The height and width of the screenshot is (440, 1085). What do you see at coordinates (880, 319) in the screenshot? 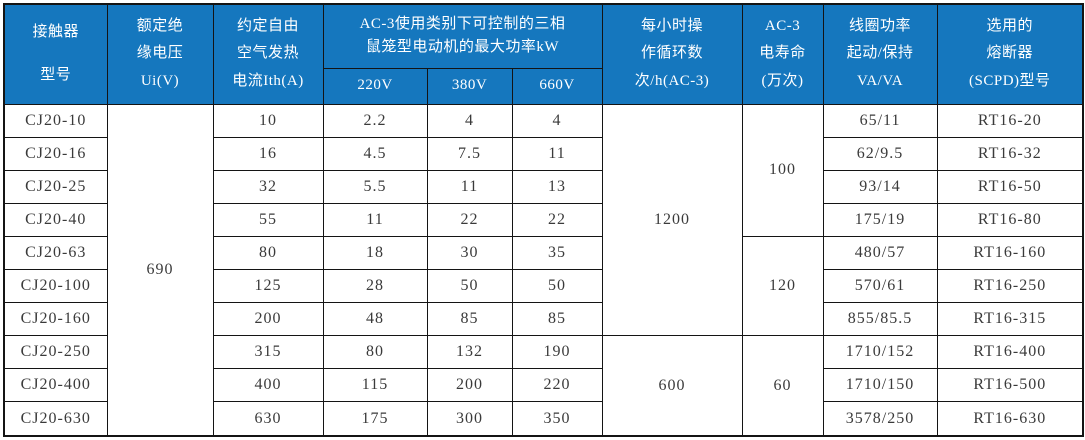
I see `cell-coil: 855/85.5` at bounding box center [880, 319].